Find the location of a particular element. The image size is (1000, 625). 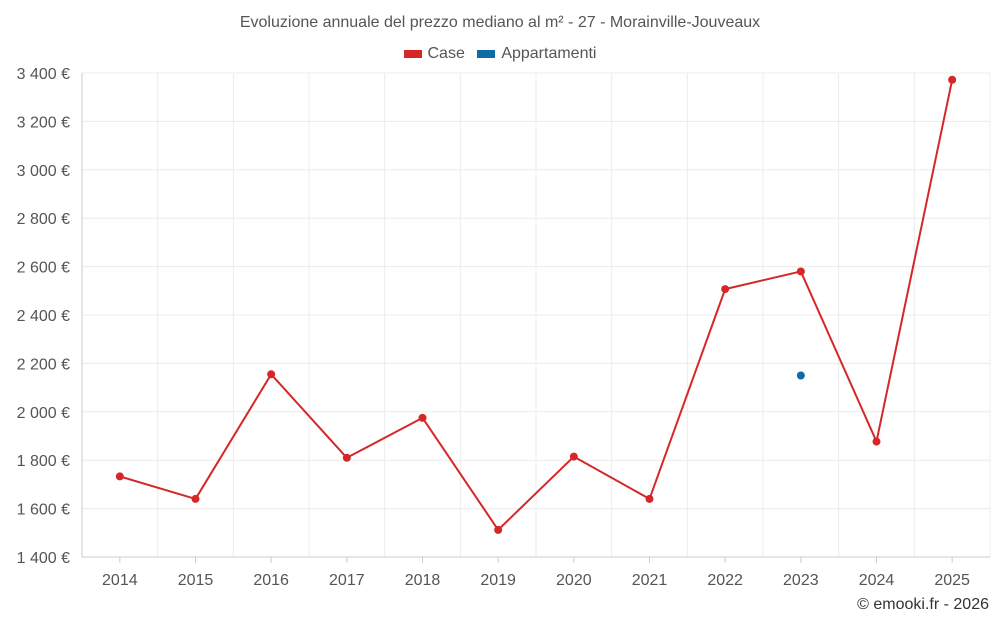

y-tick-label: 2 200 € is located at coordinates (43, 364).